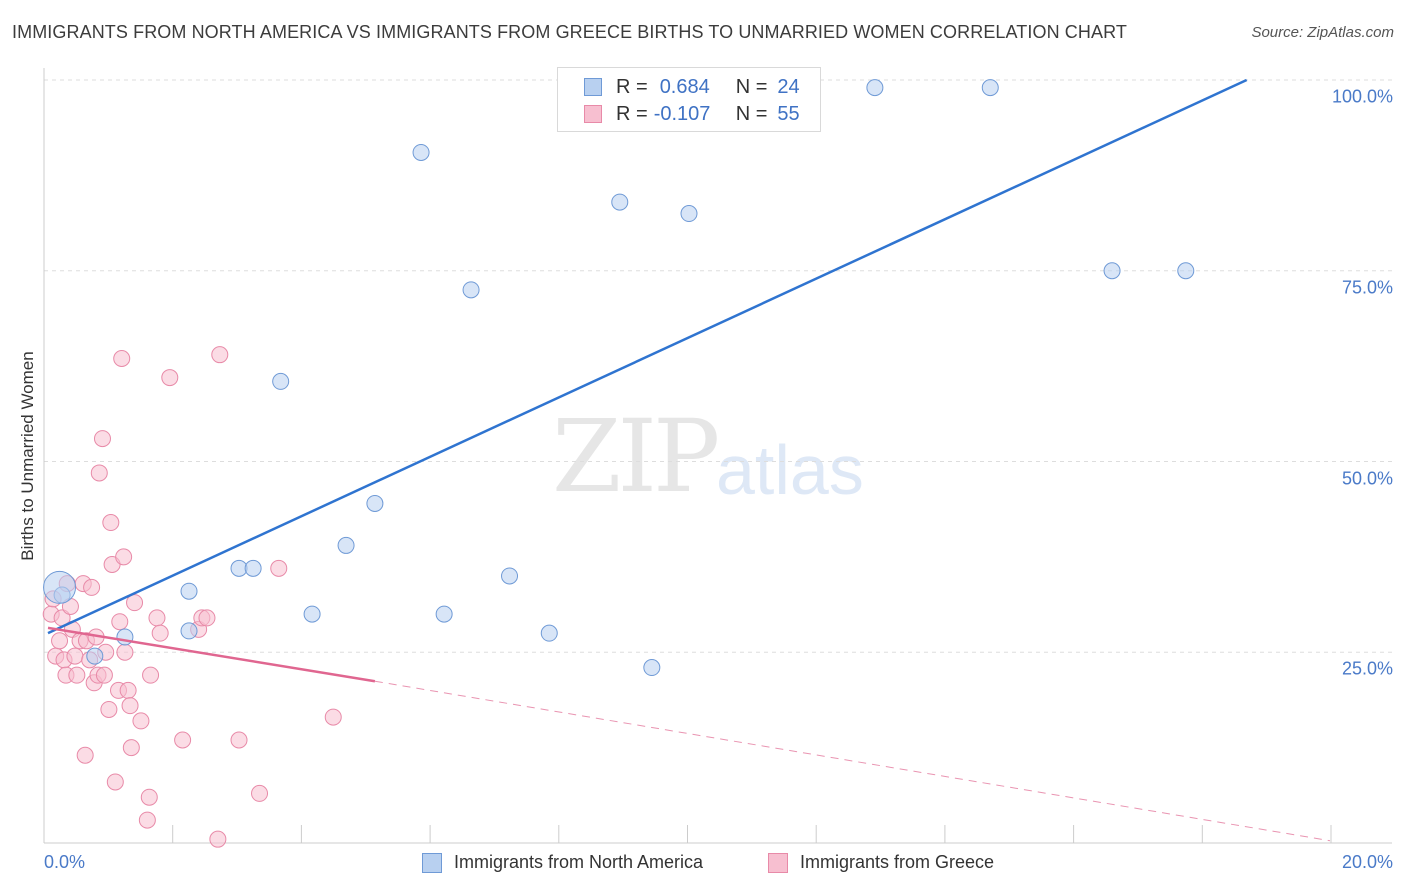 The height and width of the screenshot is (892, 1406). I want to click on n-value: 55, so click(788, 113).